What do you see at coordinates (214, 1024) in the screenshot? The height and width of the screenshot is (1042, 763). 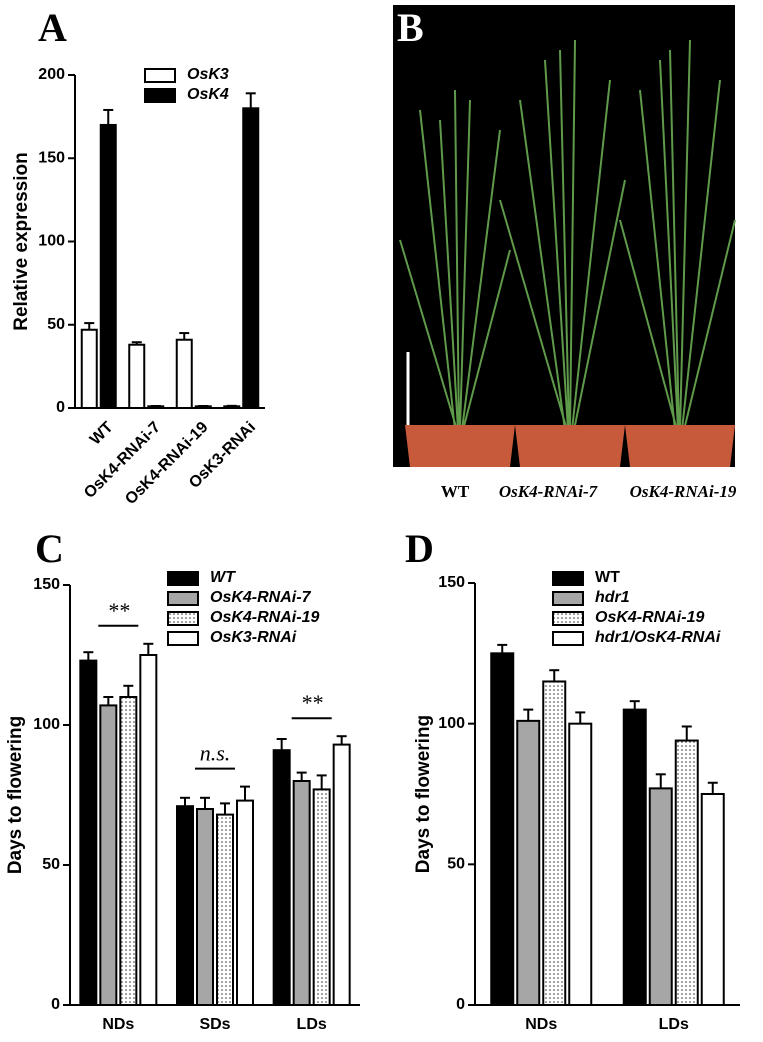 I see `x-tick-label: SDs` at bounding box center [214, 1024].